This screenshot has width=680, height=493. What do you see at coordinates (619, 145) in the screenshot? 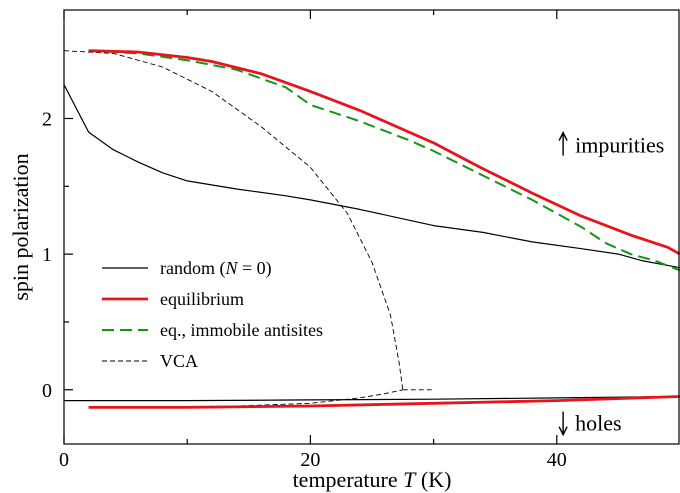
I see `annotation-impurities-text: impurities` at bounding box center [619, 145].